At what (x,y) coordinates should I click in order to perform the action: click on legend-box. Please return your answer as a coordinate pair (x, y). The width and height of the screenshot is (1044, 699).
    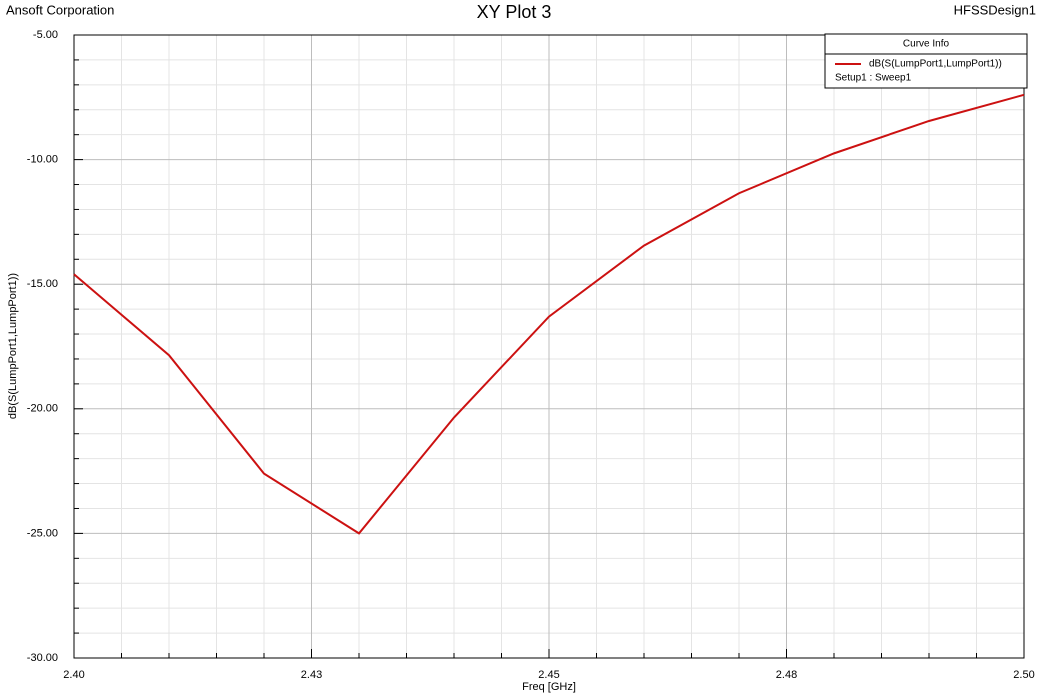
    Looking at the image, I should click on (926, 61).